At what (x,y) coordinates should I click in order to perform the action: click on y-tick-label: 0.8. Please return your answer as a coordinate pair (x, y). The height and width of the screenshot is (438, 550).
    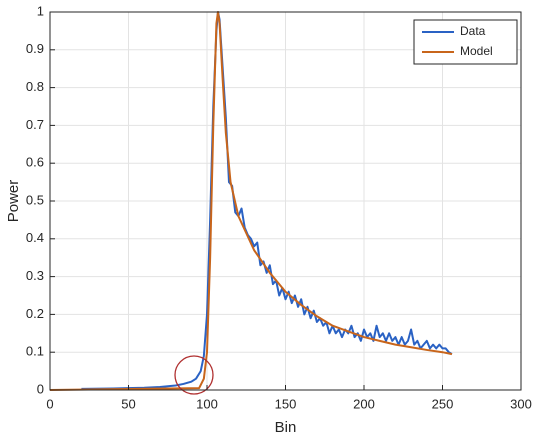
    Looking at the image, I should click on (35, 86).